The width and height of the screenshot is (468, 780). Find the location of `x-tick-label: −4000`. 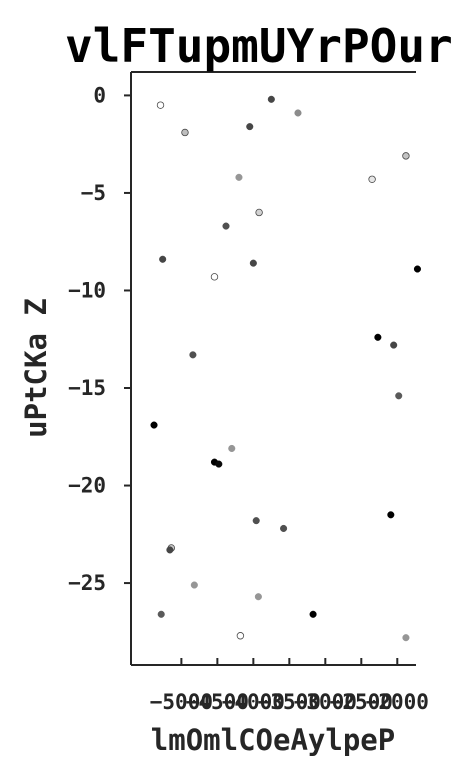

x-tick-label: −4000 is located at coordinates (253, 702).